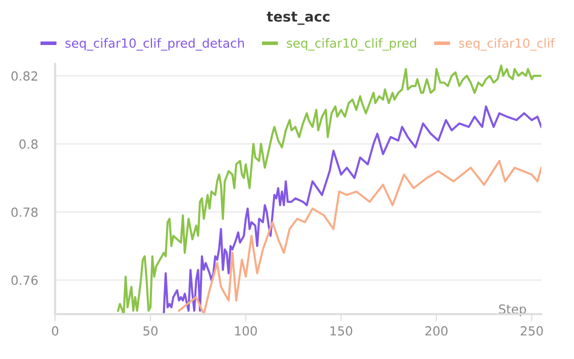  Describe the element at coordinates (28, 144) in the screenshot. I see `y-tick-label: 0.8` at that location.